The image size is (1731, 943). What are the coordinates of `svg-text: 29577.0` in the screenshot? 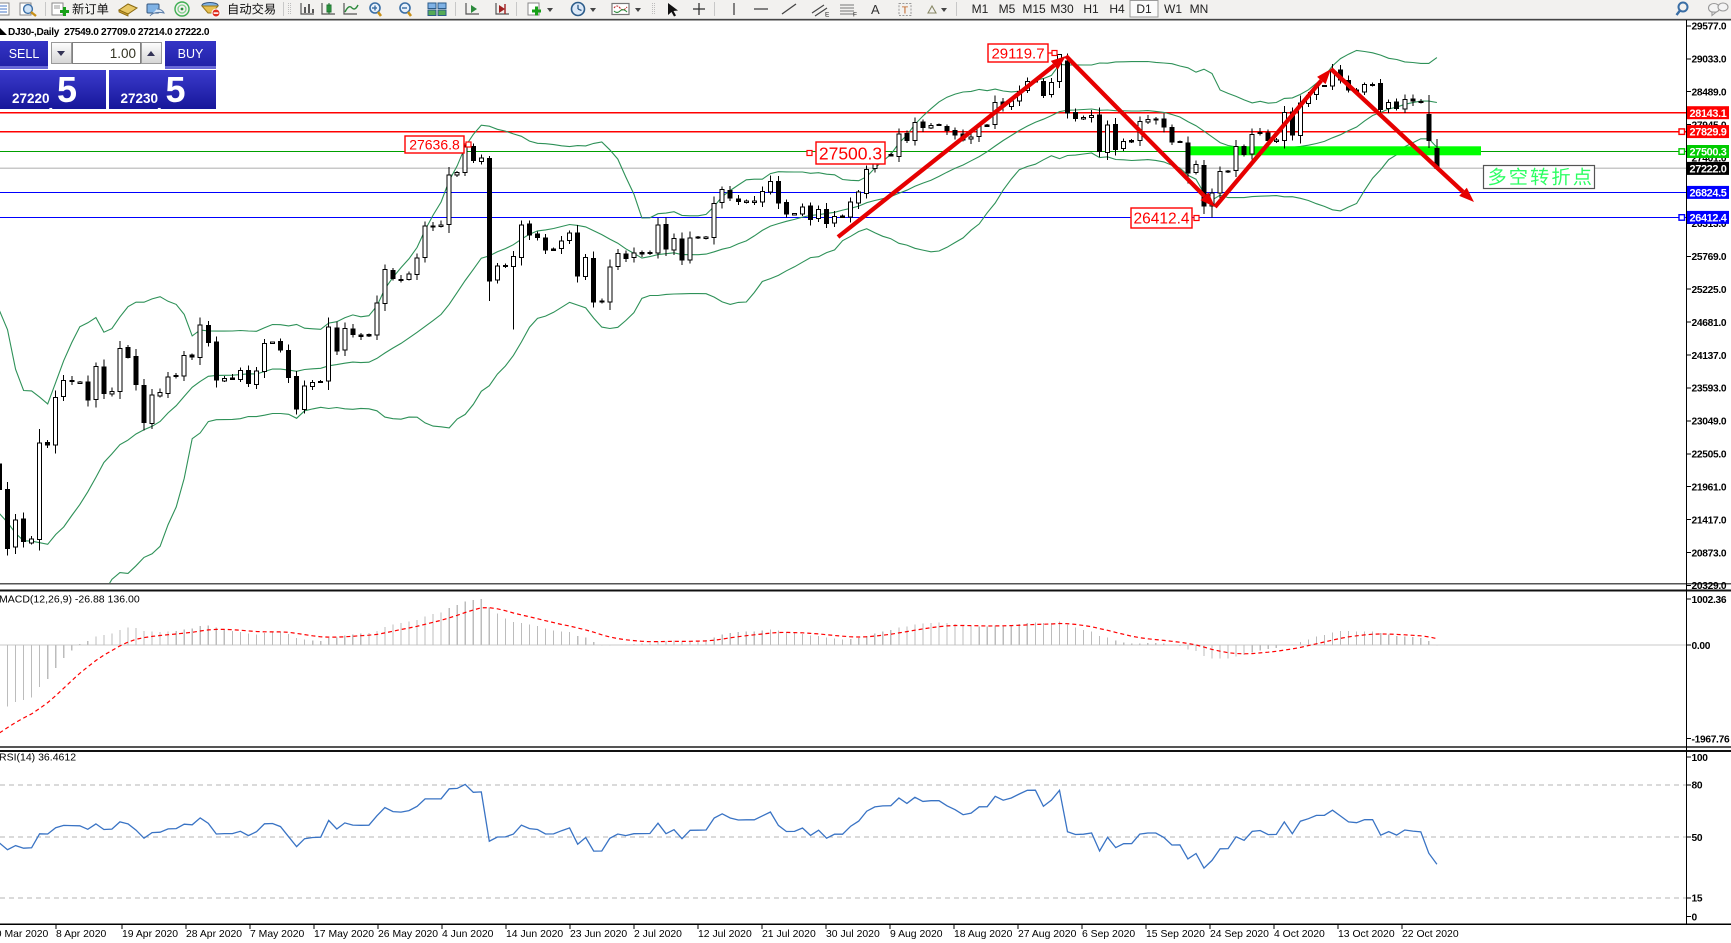 It's located at (1709, 27).